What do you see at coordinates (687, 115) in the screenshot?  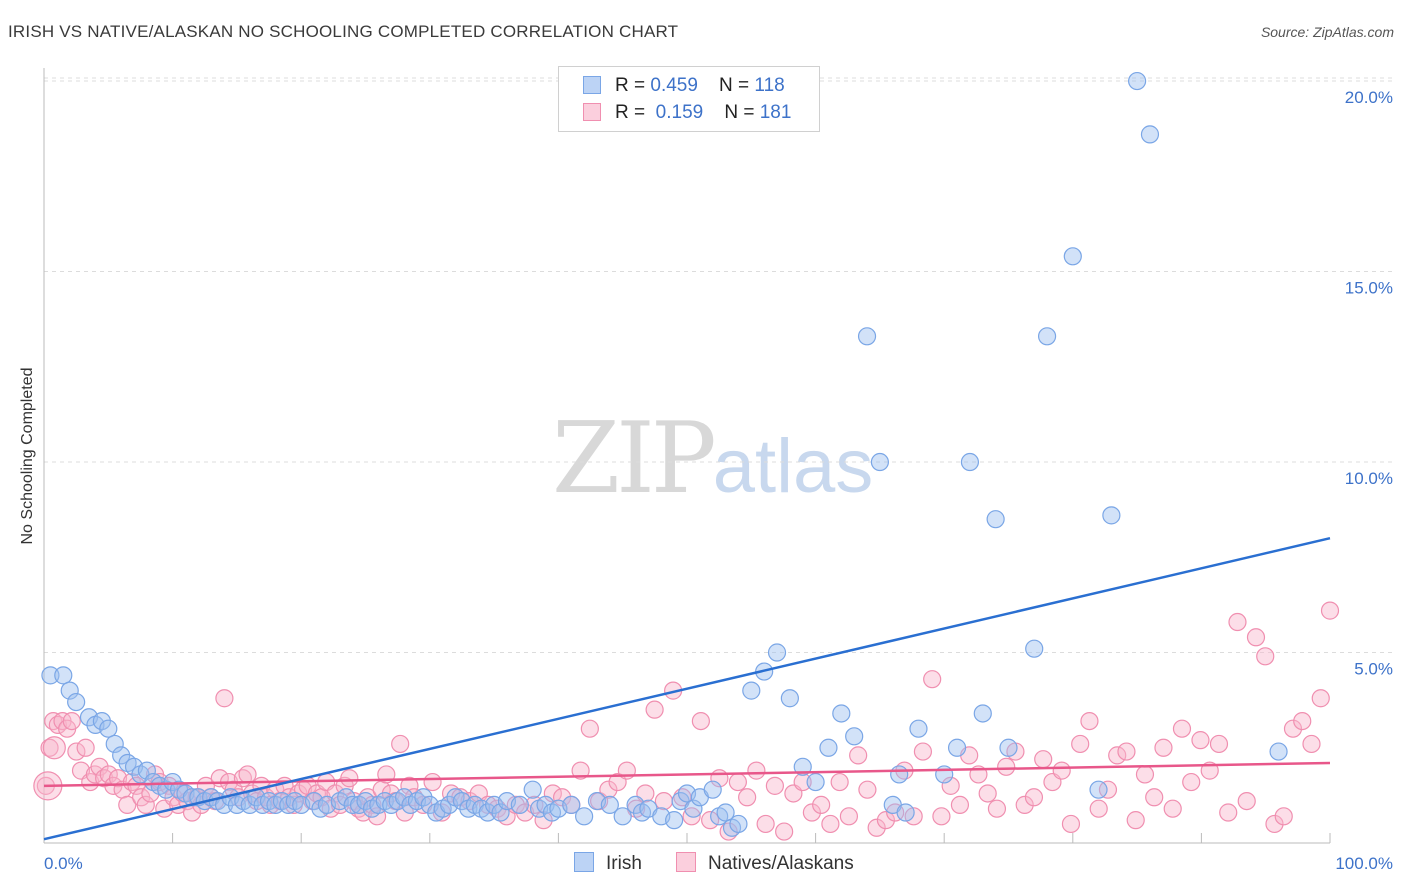 I see `legend-row-natives: R = 0.159 N = 181` at bounding box center [687, 115].